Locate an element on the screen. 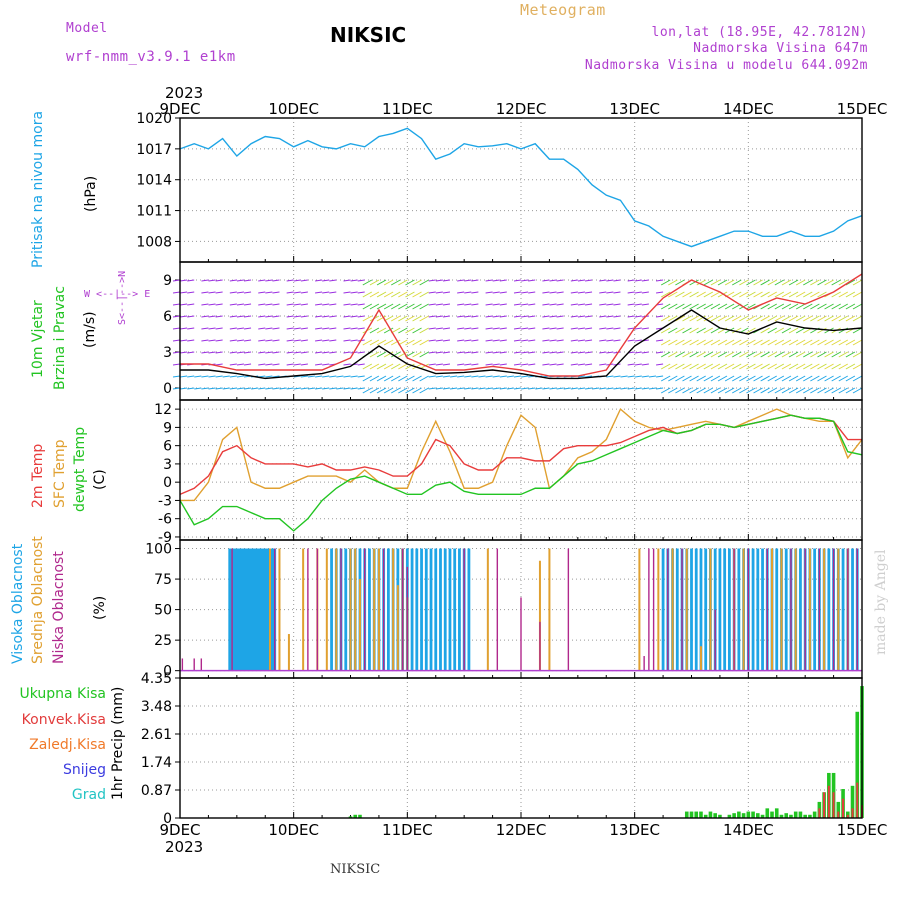  legend-snow: Snijeg is located at coordinates (84, 770).